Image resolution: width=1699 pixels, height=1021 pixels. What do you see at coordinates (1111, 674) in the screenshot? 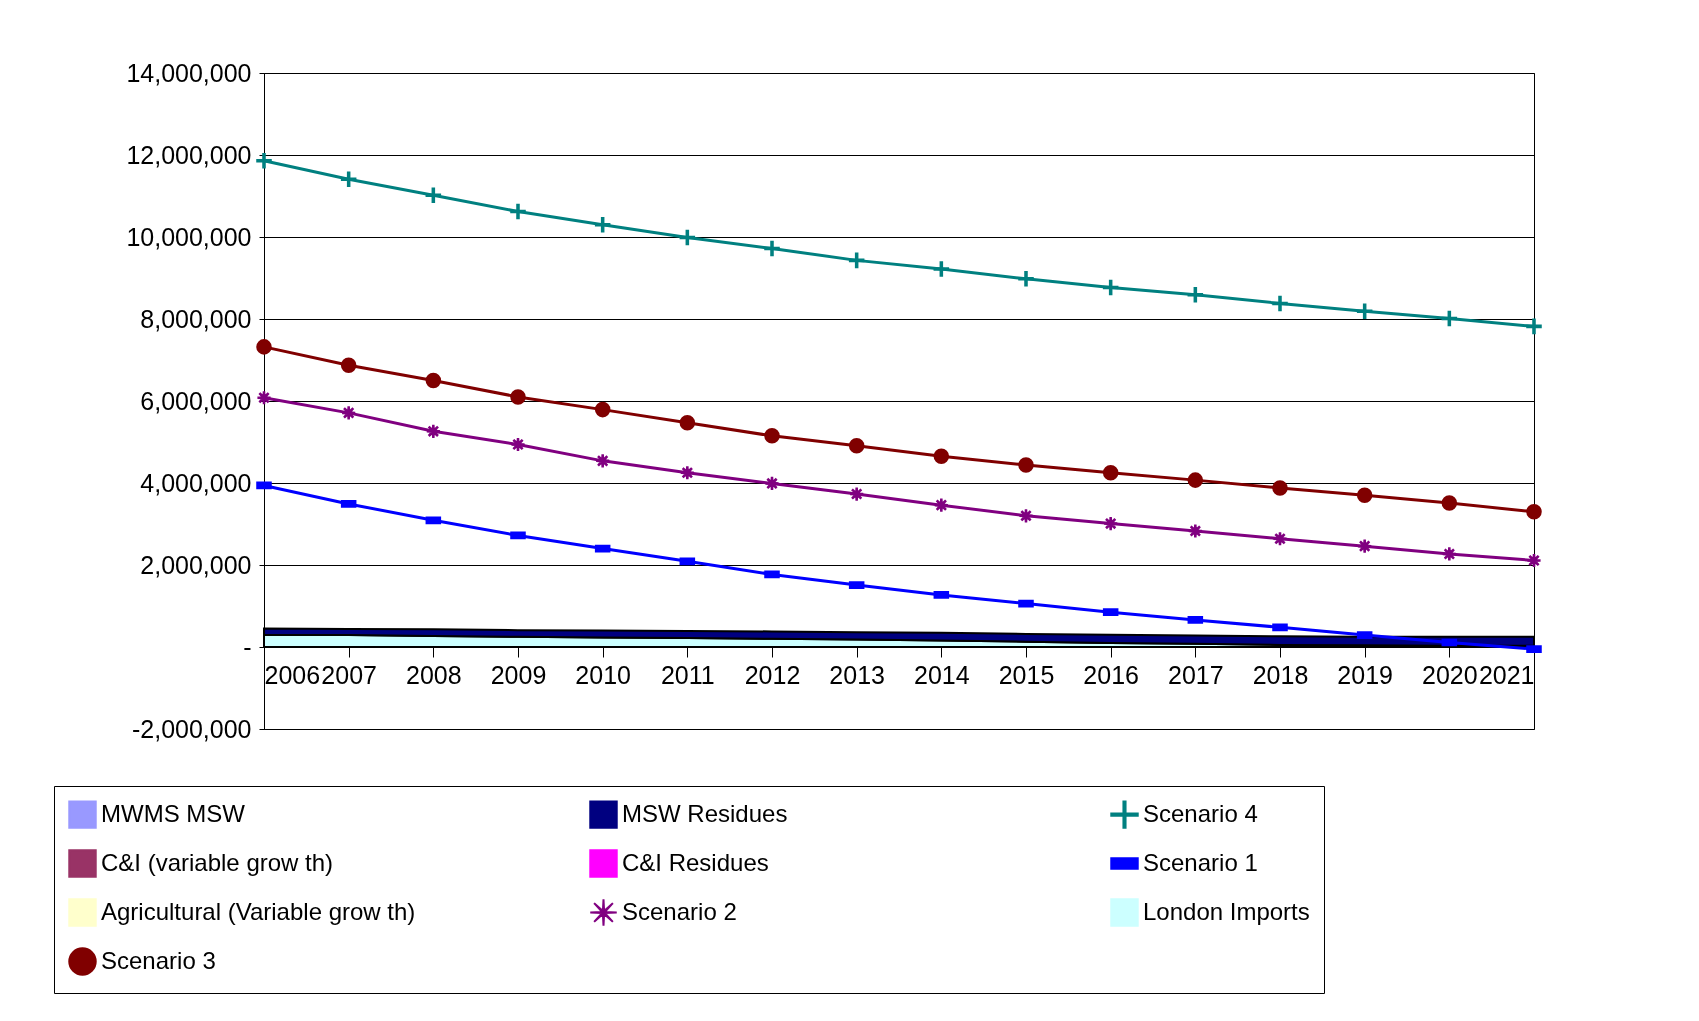
I see `x-tick-label: 2016` at bounding box center [1111, 674].